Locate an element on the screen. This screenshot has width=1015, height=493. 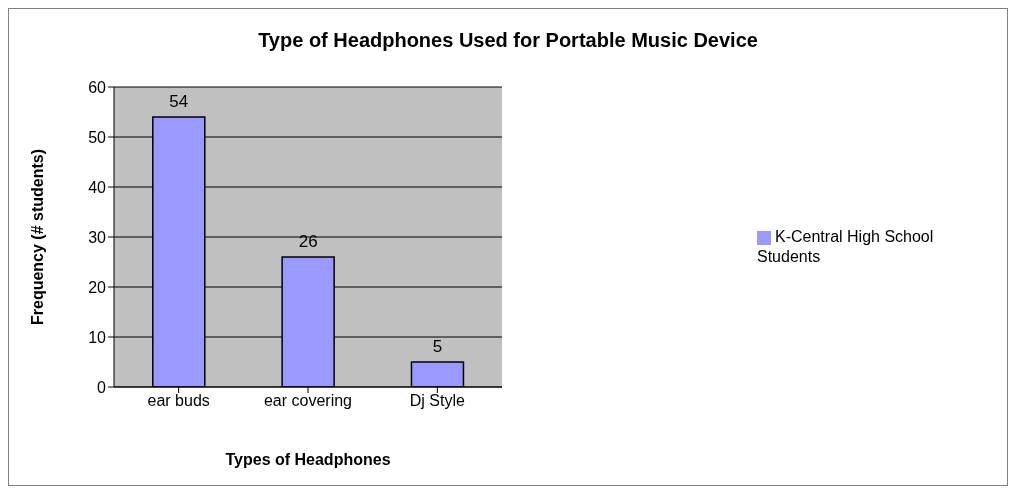
chart-title: Type of Headphones Used for Portable Music Device is located at coordinates (508, 40).